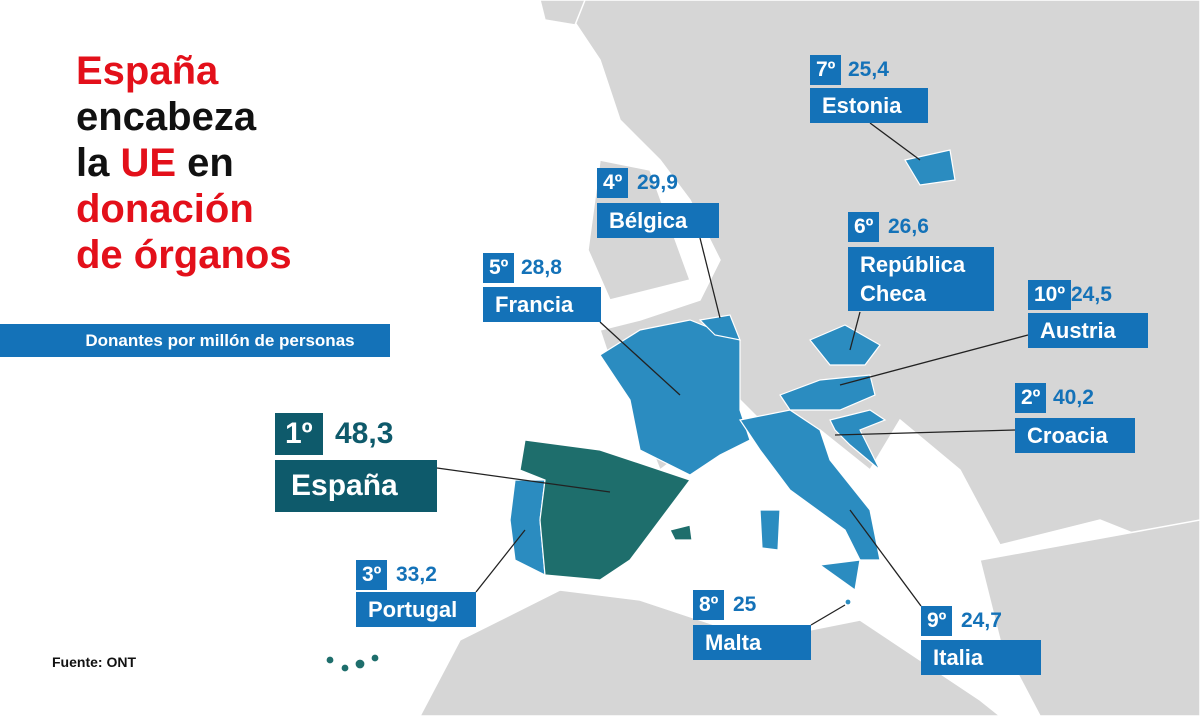 The image size is (1200, 716). I want to click on rank: 2º, so click(1031, 398).